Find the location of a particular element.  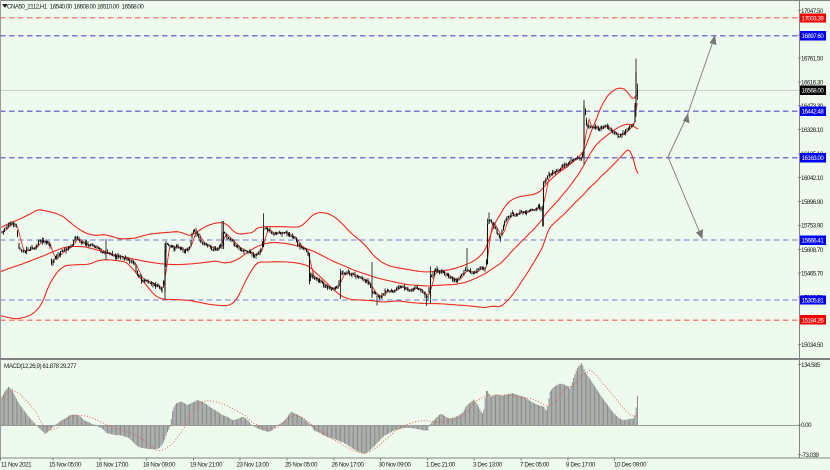

svg-text: 16616.30 is located at coordinates (812, 82).